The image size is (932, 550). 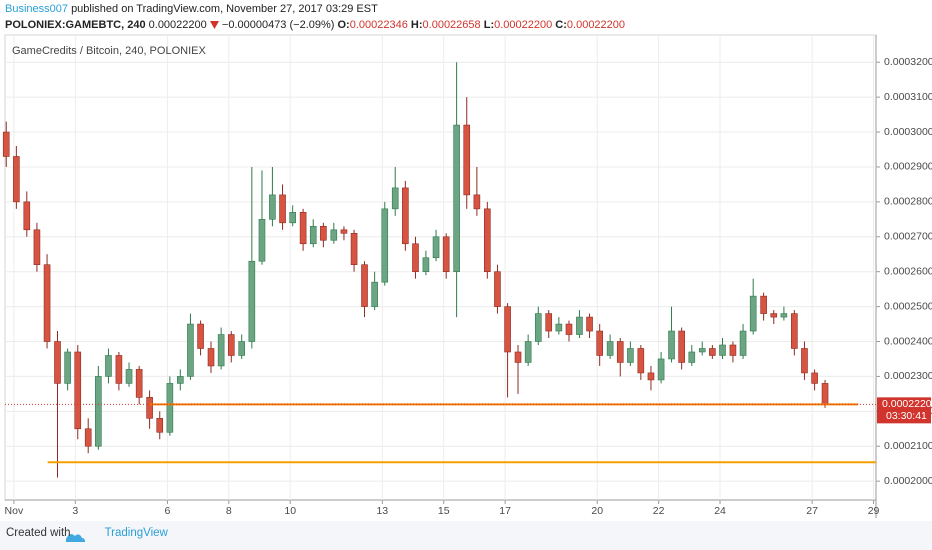 What do you see at coordinates (874, 511) in the screenshot?
I see `x-tick-label: 29` at bounding box center [874, 511].